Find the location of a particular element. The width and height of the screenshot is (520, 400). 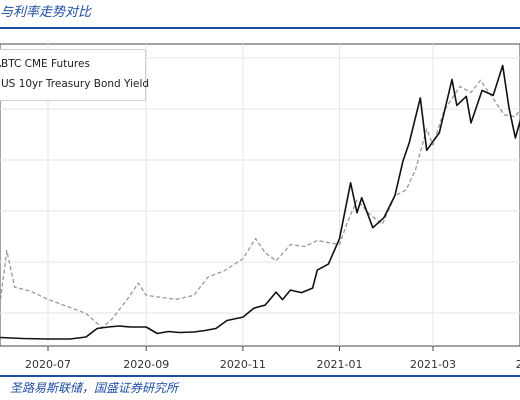

x-axis: 2020-07 2020-09 2020-11 2021-01 2021-03 2021 is located at coordinates (272, 358).